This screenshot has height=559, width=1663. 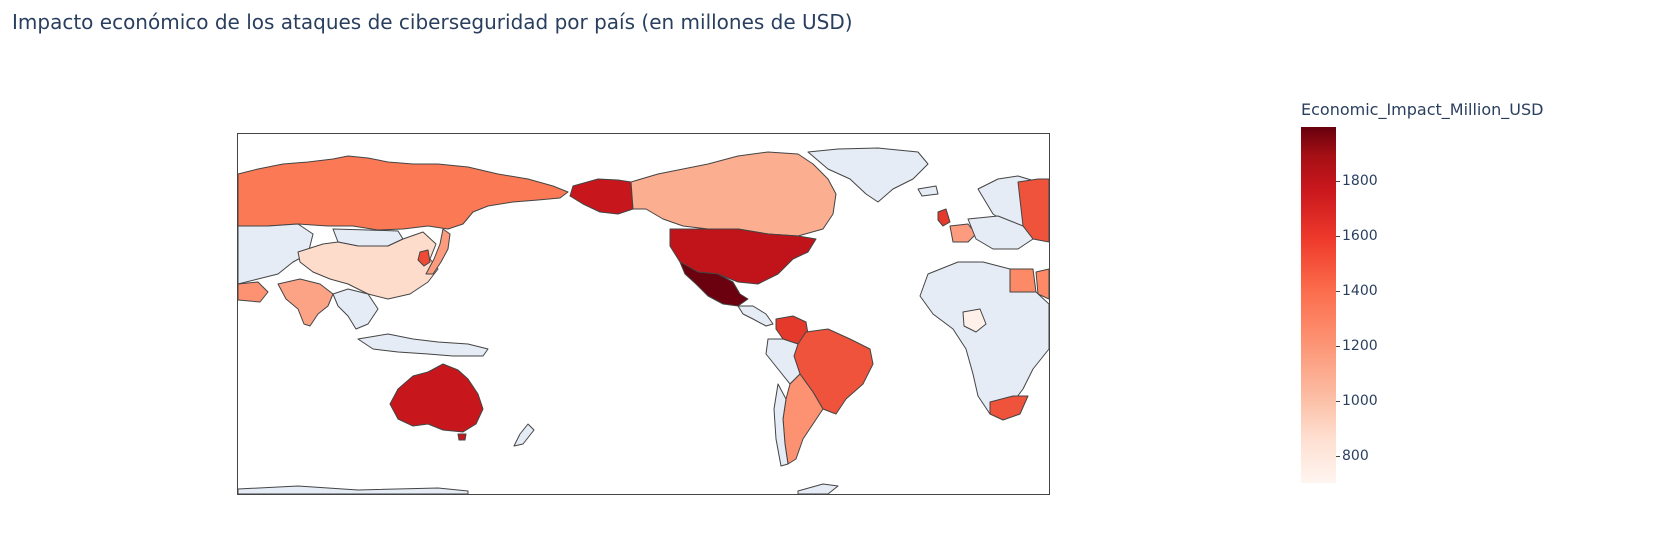 What do you see at coordinates (1360, 236) in the screenshot?
I see `colorbar-tick: 1600` at bounding box center [1360, 236].